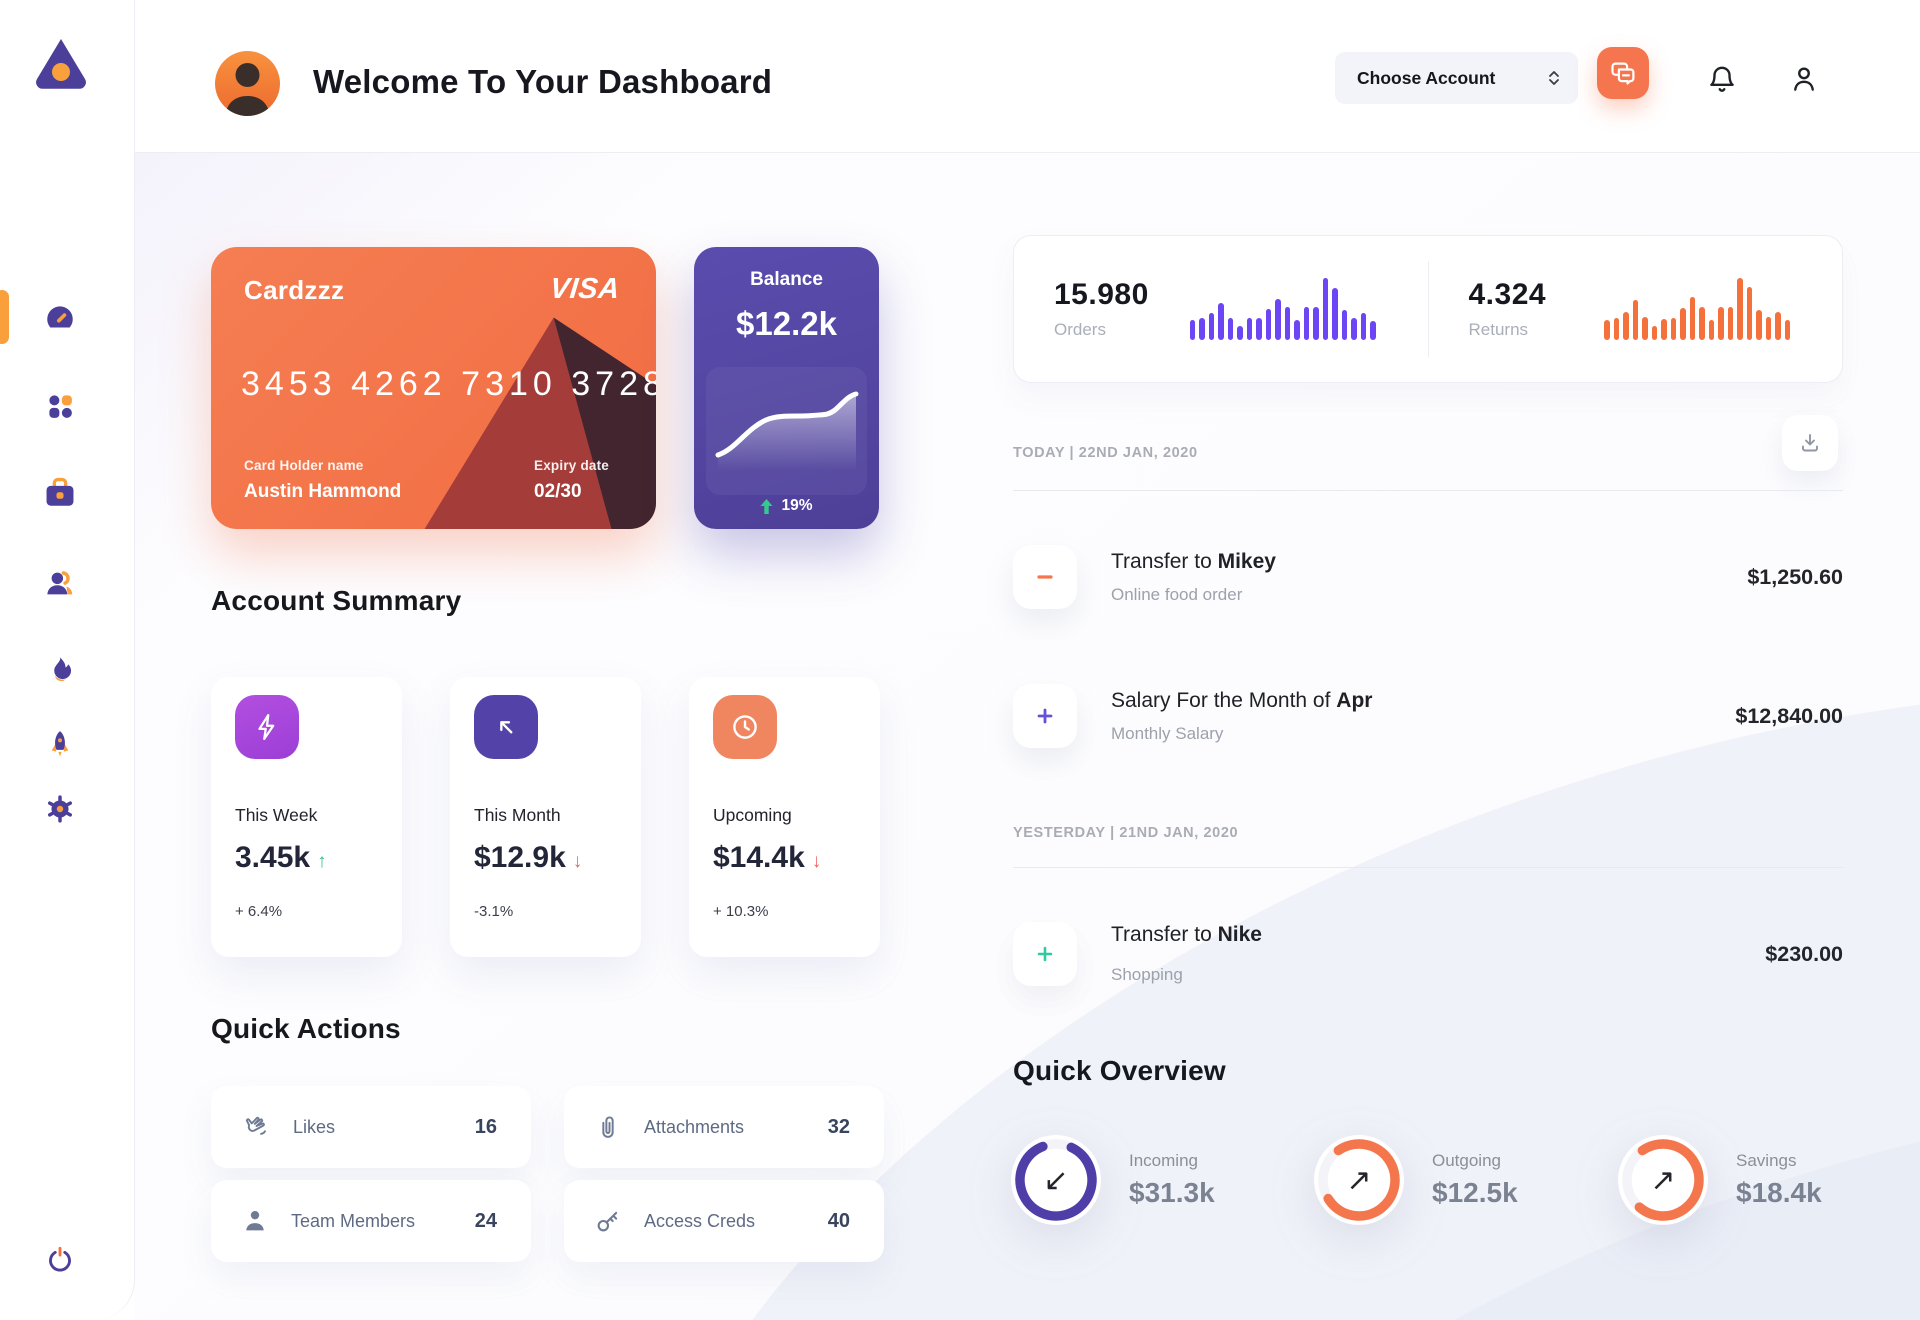 The height and width of the screenshot is (1320, 1920). I want to click on notifications-button, so click(1722, 79).